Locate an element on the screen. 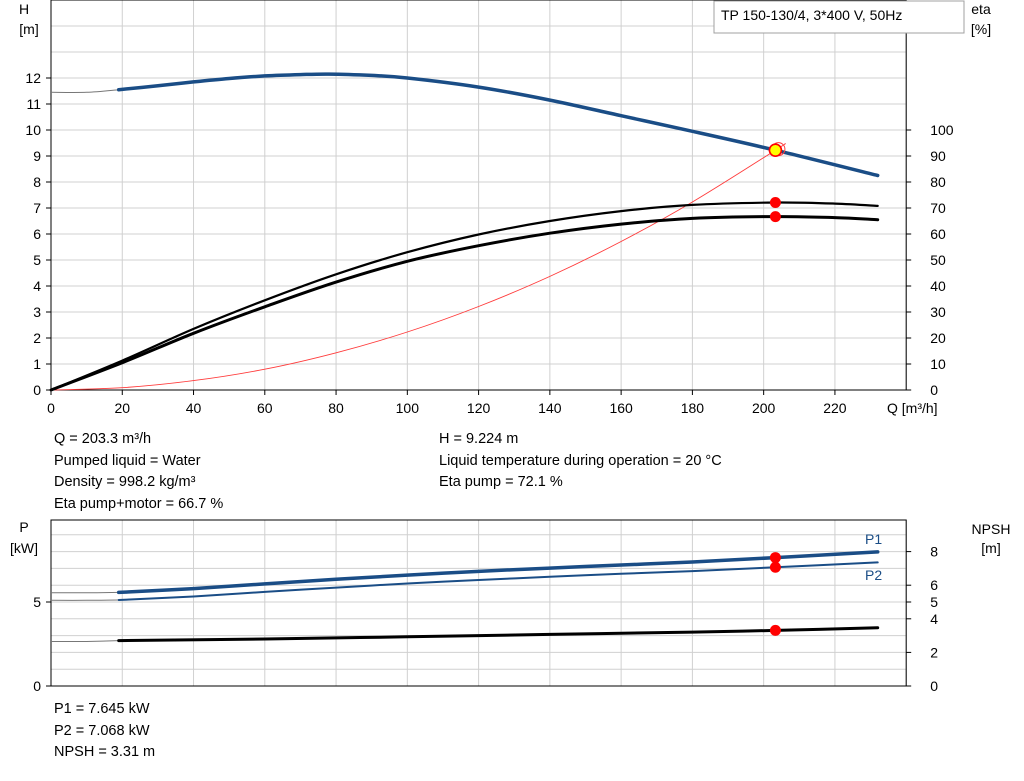 The height and width of the screenshot is (781, 1024). upper-y-right-tick-label: 40 is located at coordinates (938, 286).